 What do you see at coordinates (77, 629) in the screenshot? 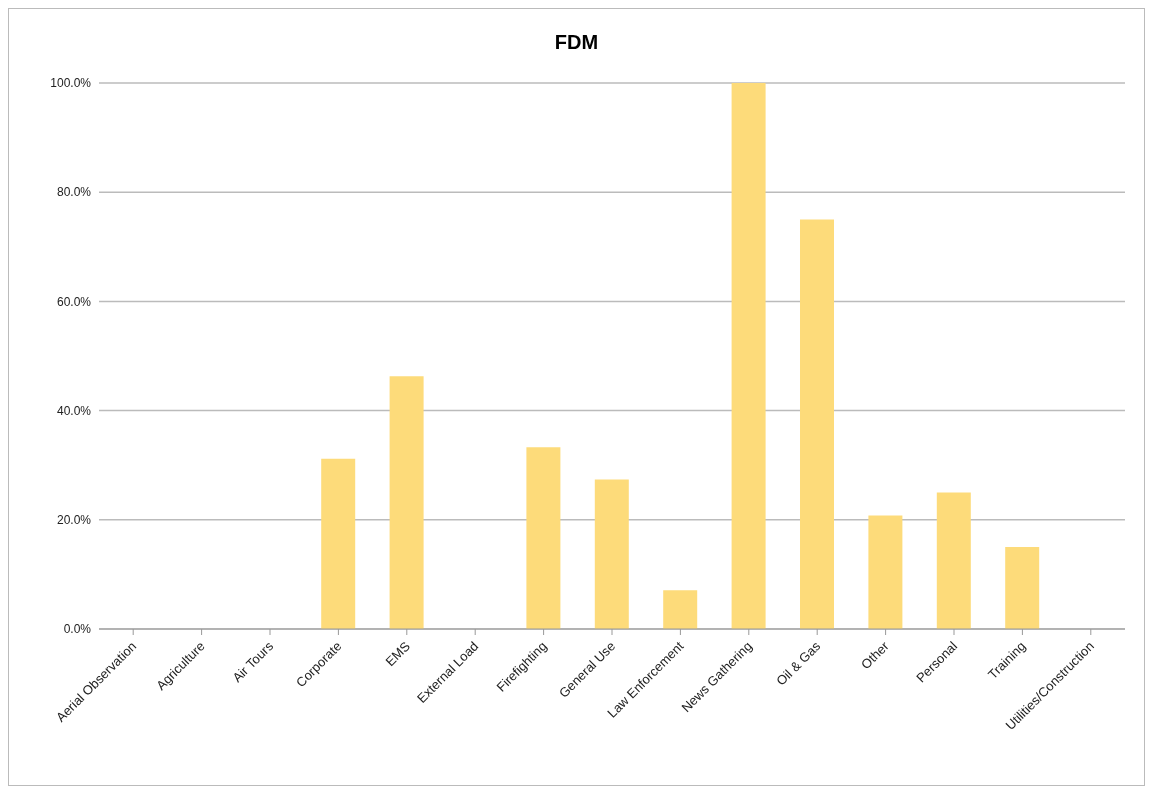
I see `y-tick-label: 0.0%` at bounding box center [77, 629].